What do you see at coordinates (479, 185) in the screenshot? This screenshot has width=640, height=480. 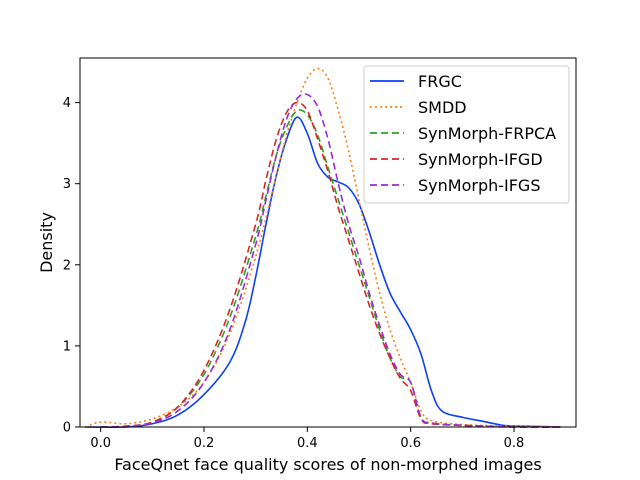 I see `legend-label: SynMorph-IFGS` at bounding box center [479, 185].